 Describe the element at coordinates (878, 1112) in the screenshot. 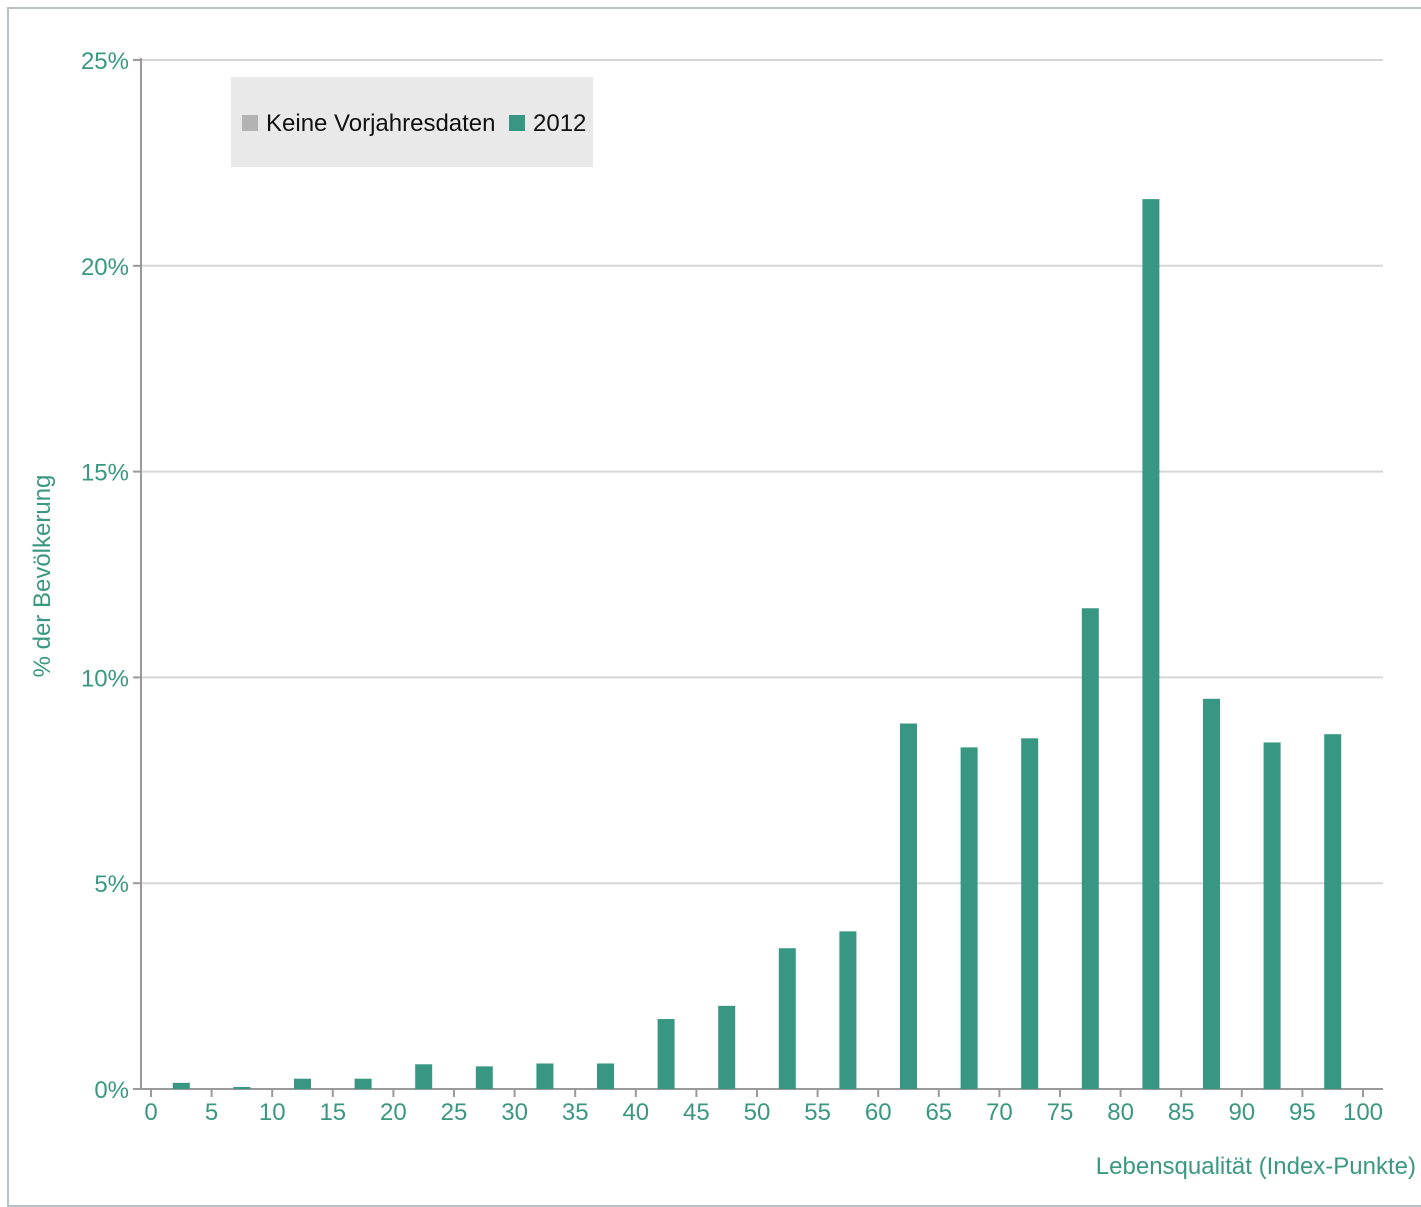

I see `x-tick-label: 60` at that location.